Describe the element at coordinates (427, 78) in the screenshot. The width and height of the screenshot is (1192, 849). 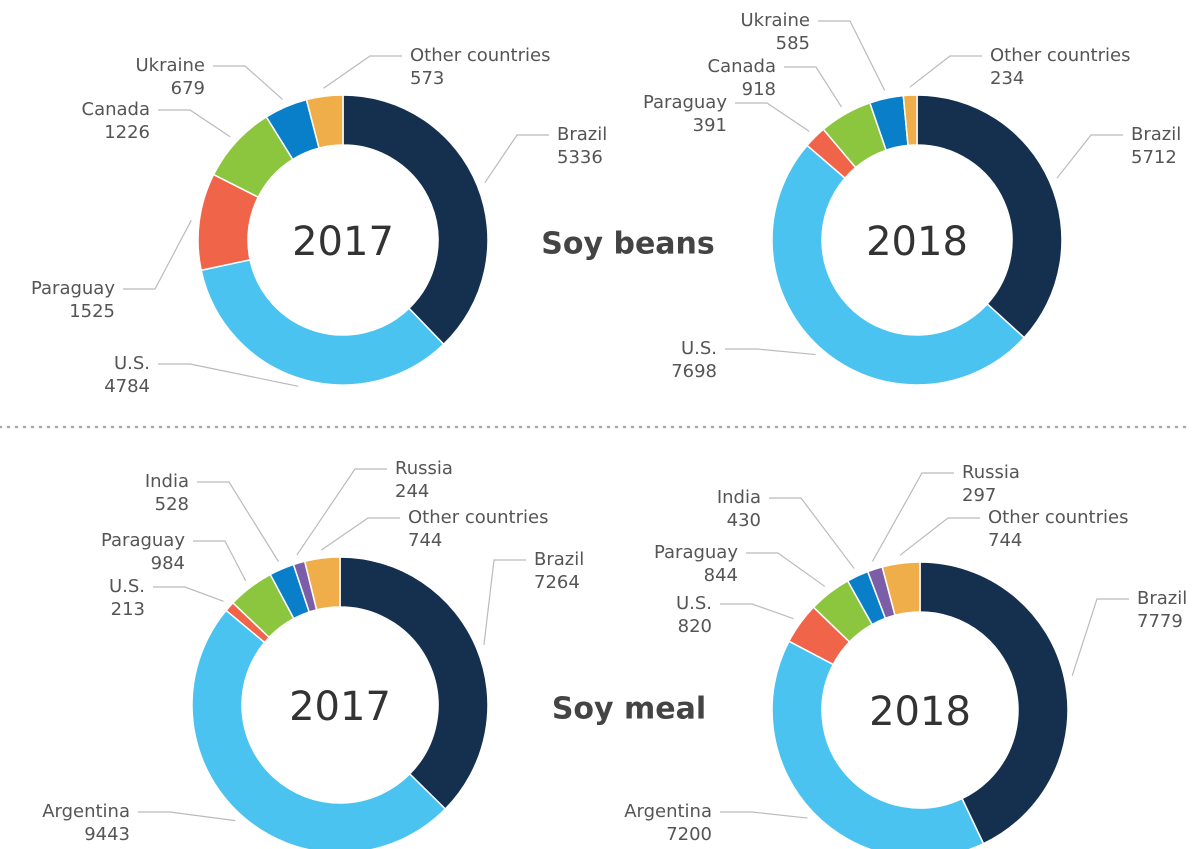
I see `value-label: 573` at that location.